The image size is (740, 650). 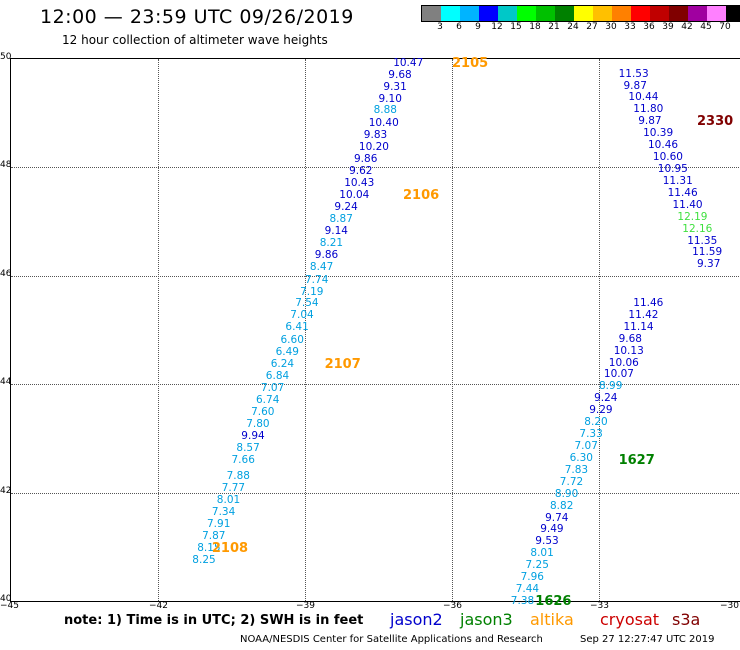 What do you see at coordinates (547, 541) in the screenshot?
I see `wave-height-value: 9.53` at bounding box center [547, 541].